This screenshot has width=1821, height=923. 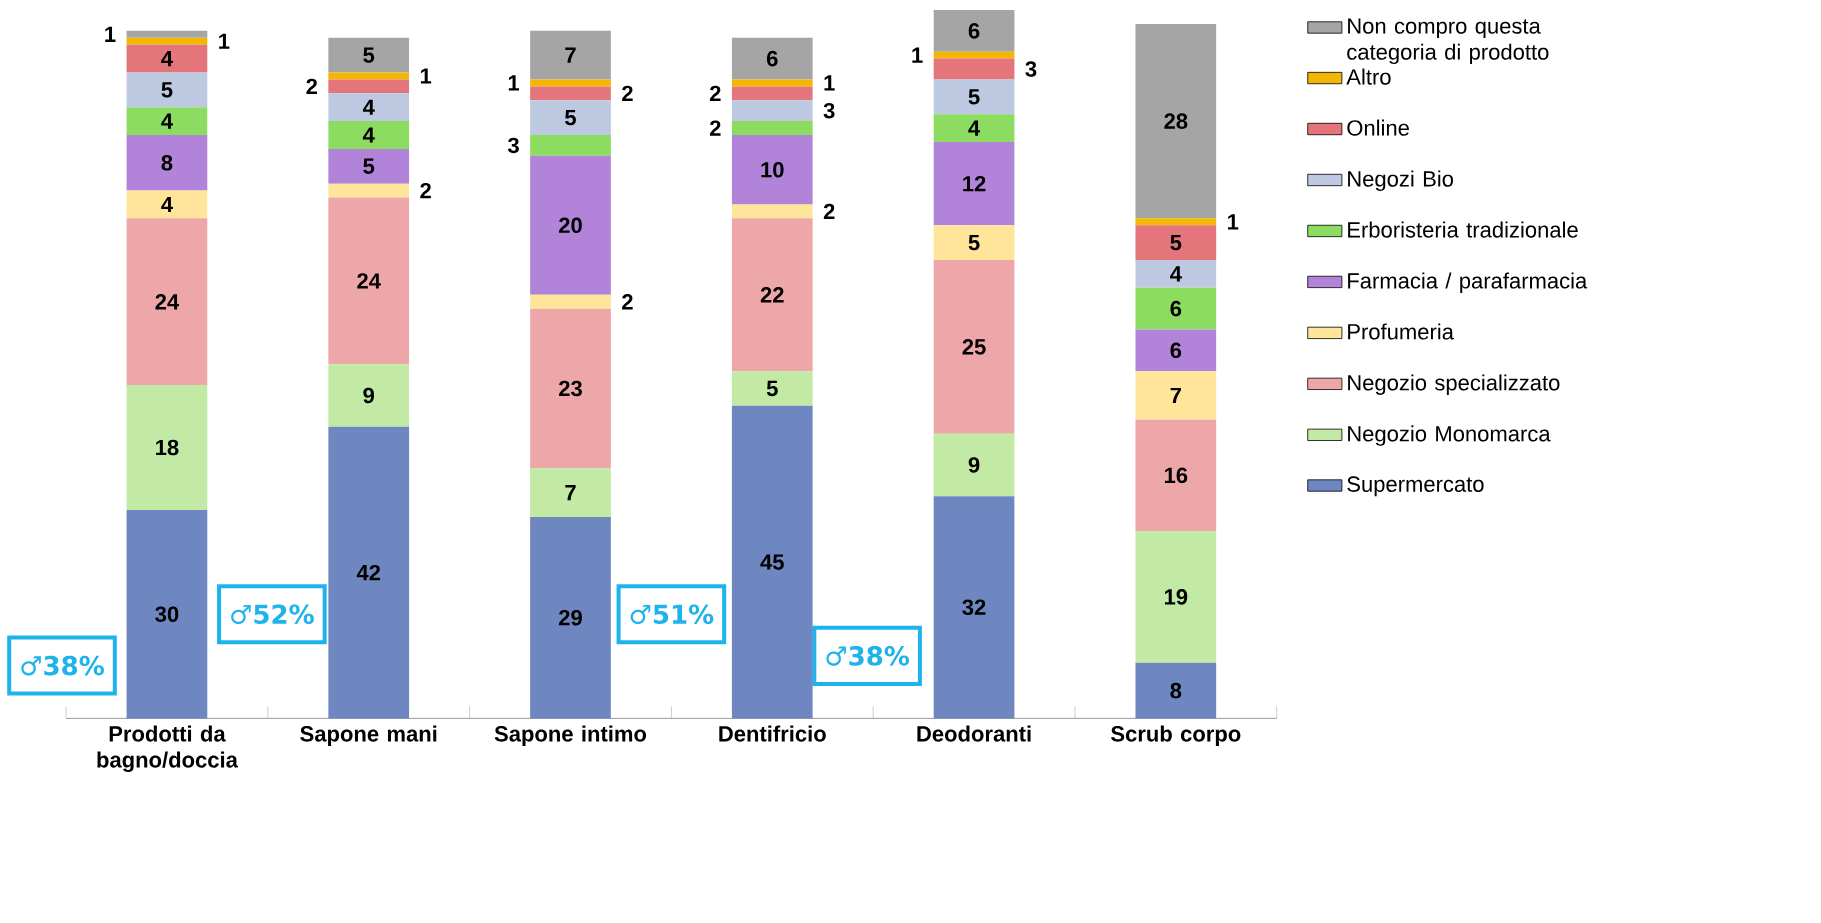 I want to click on legend-label: Negozio Monomarca, so click(x=1449, y=436).